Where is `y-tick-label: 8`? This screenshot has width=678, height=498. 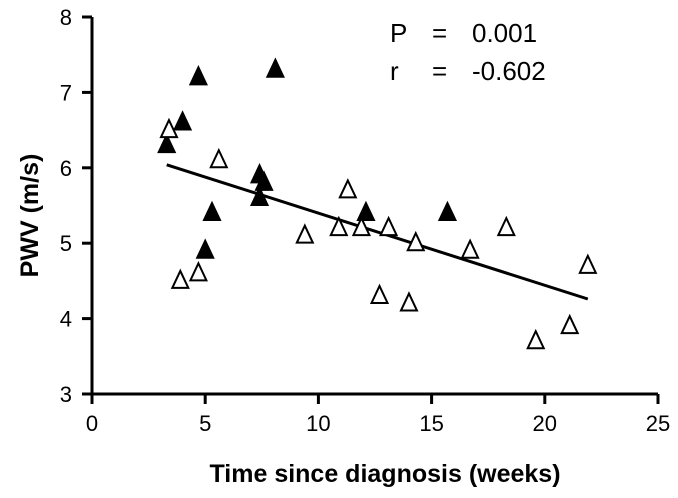 y-tick-label: 8 is located at coordinates (66, 17).